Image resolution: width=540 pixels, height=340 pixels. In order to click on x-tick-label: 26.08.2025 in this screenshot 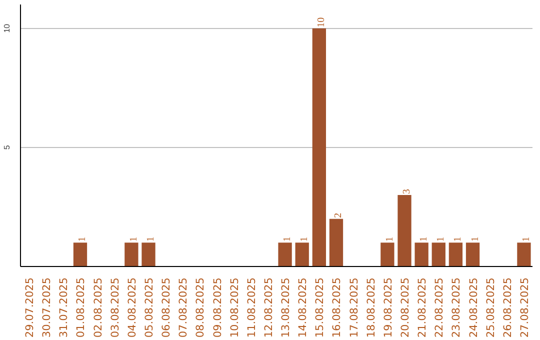, I will do `click(508, 307)`.